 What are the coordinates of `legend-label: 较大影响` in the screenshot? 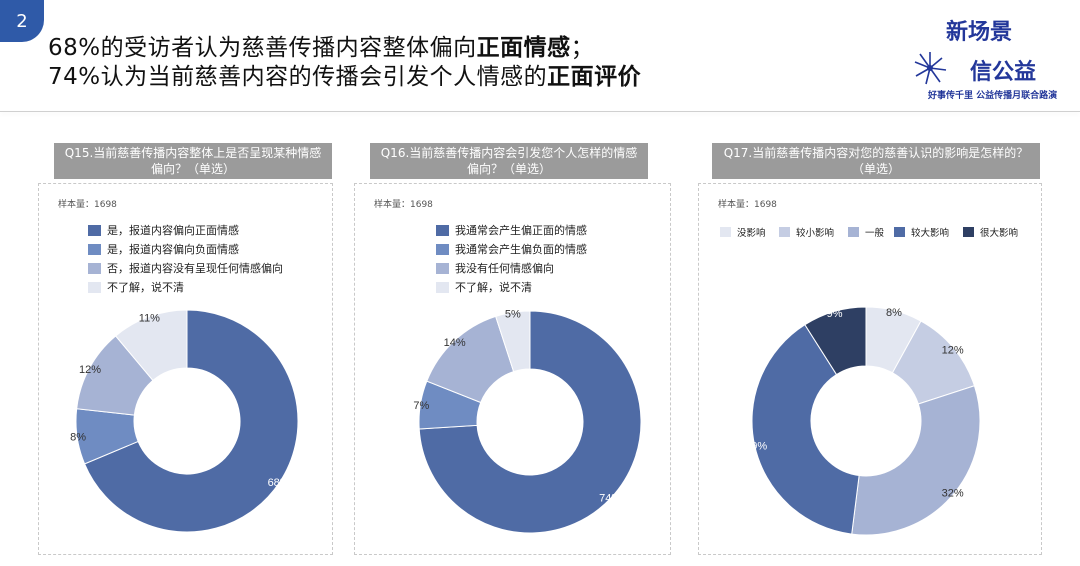 It's located at (930, 233).